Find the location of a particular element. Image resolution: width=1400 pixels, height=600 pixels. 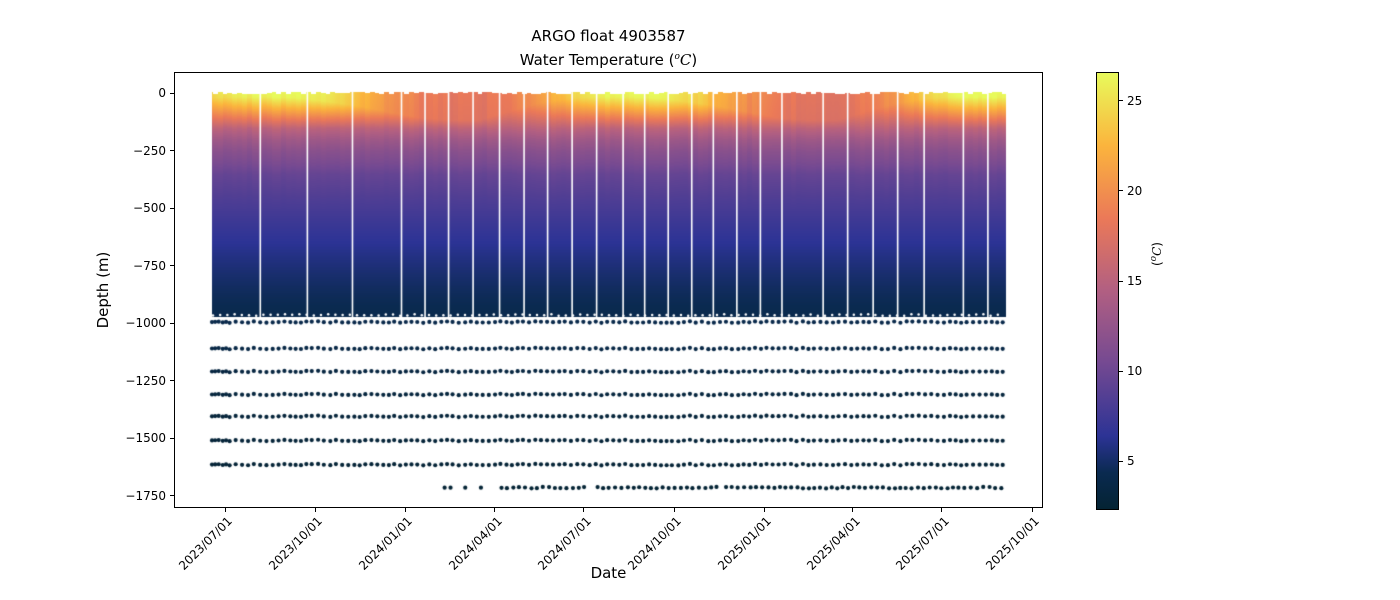

y-tick-label: −750 is located at coordinates (149, 265).